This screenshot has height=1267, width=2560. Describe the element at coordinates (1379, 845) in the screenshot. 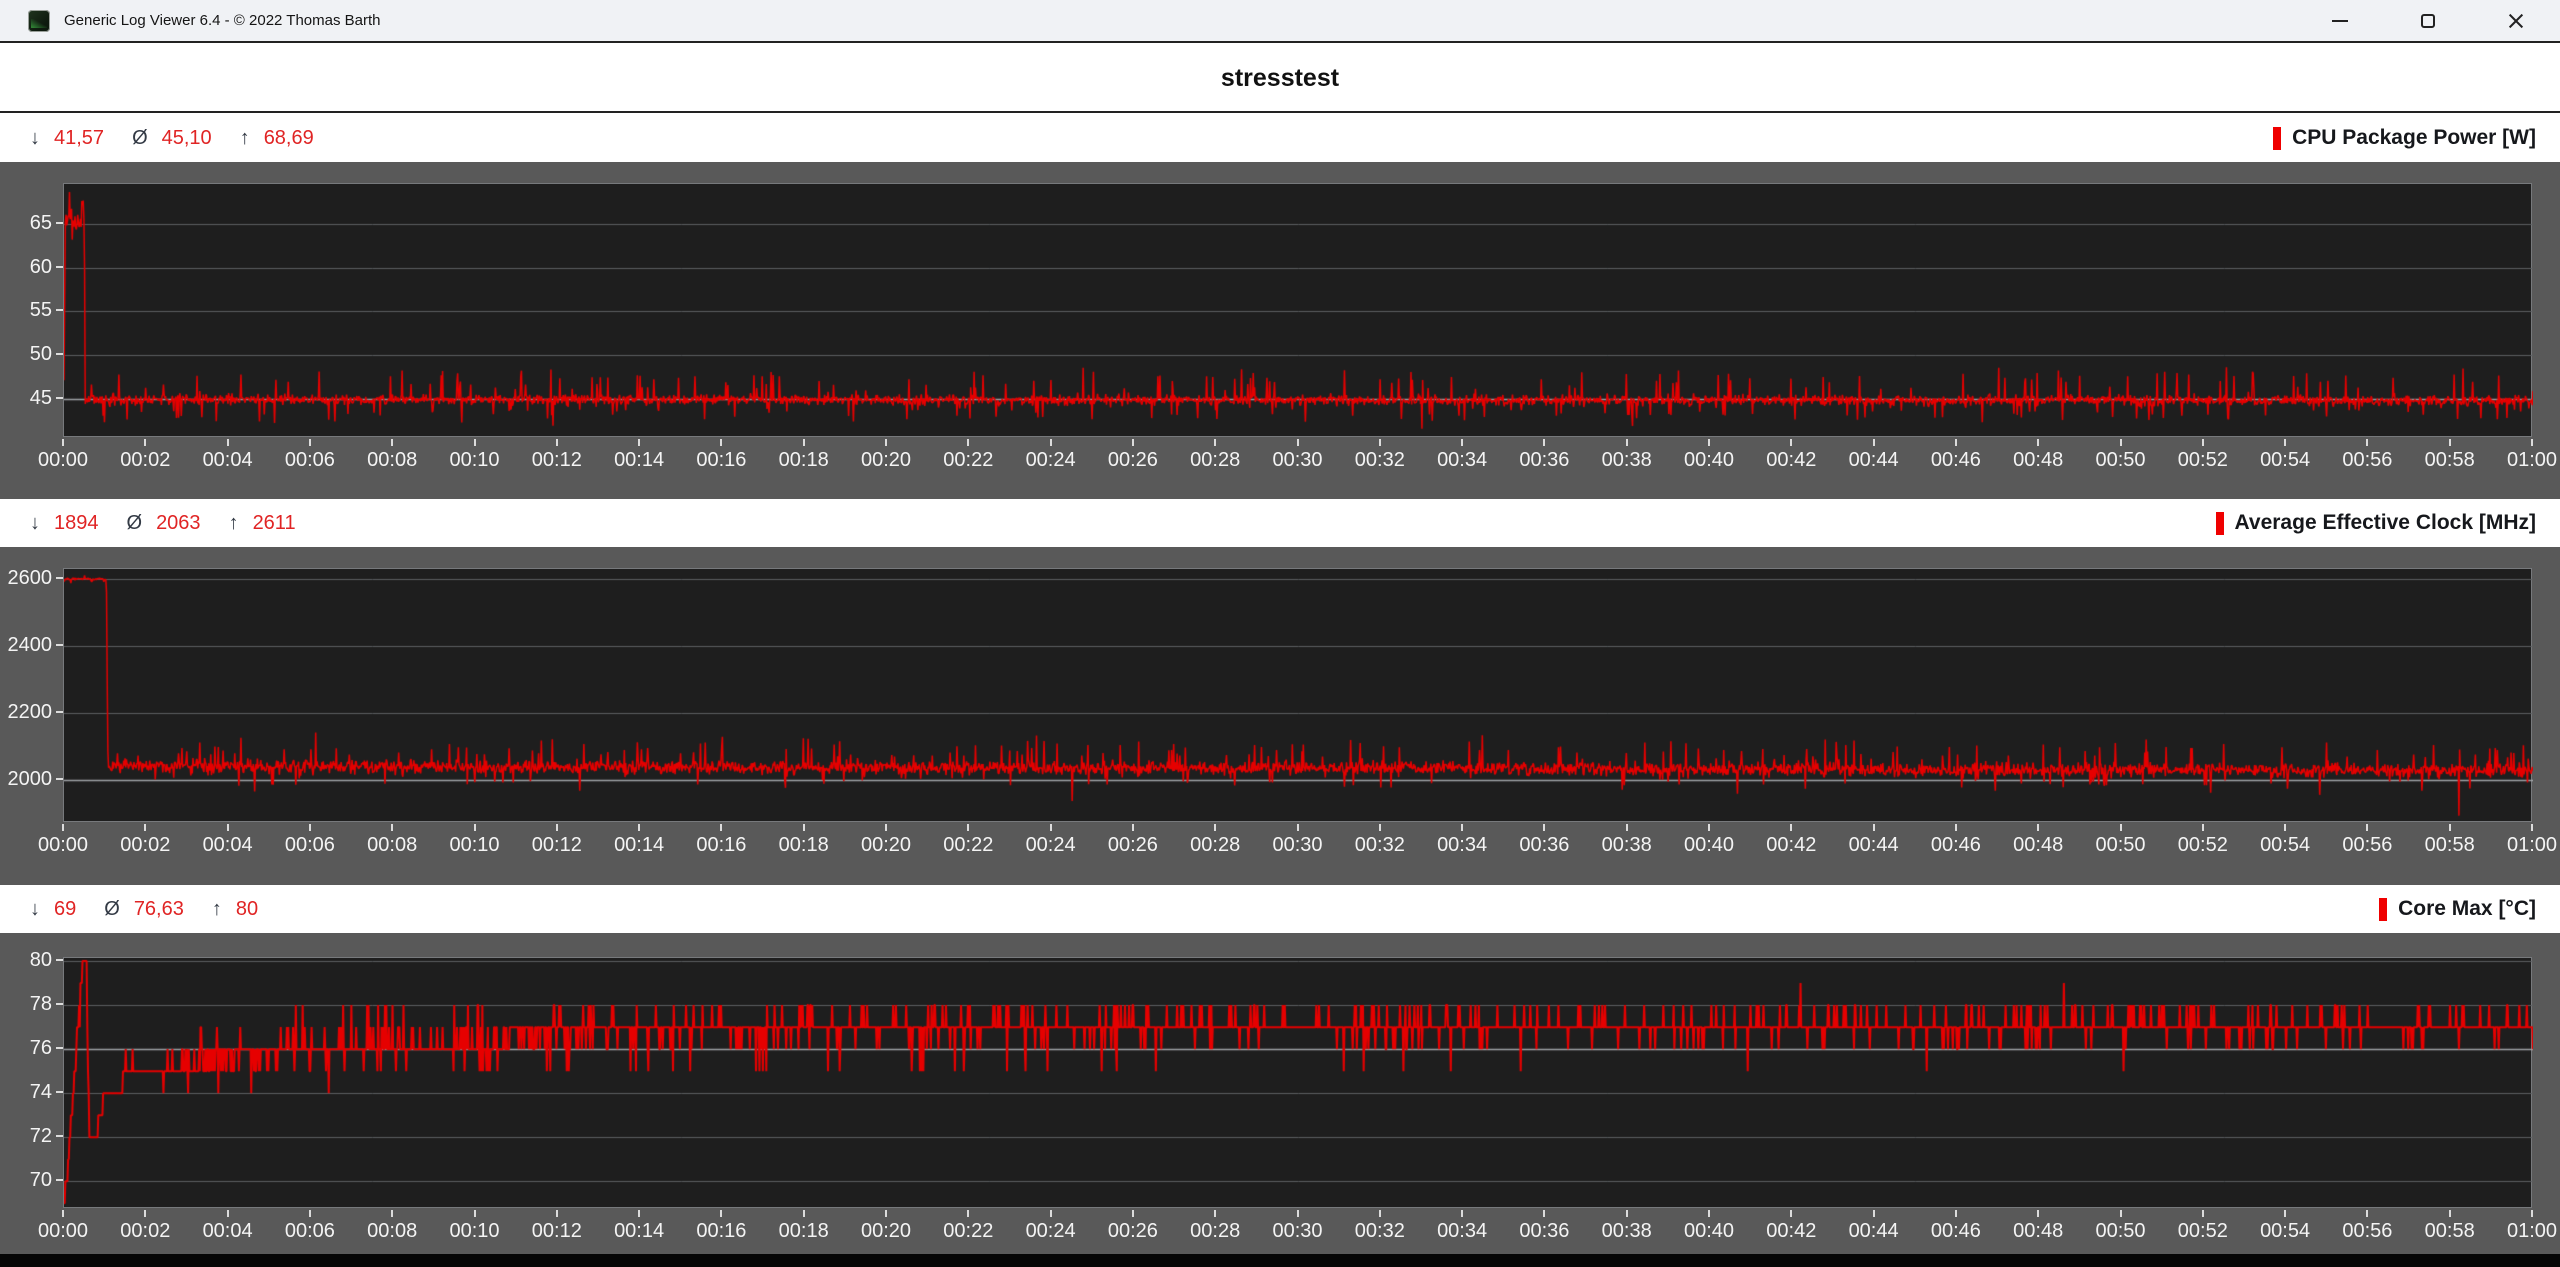

I see `x-axis-label: 00:32` at that location.